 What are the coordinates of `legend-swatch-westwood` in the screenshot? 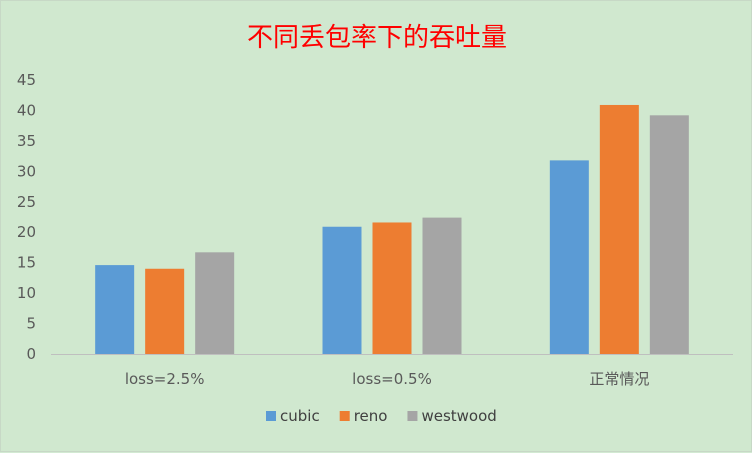 It's located at (412, 416).